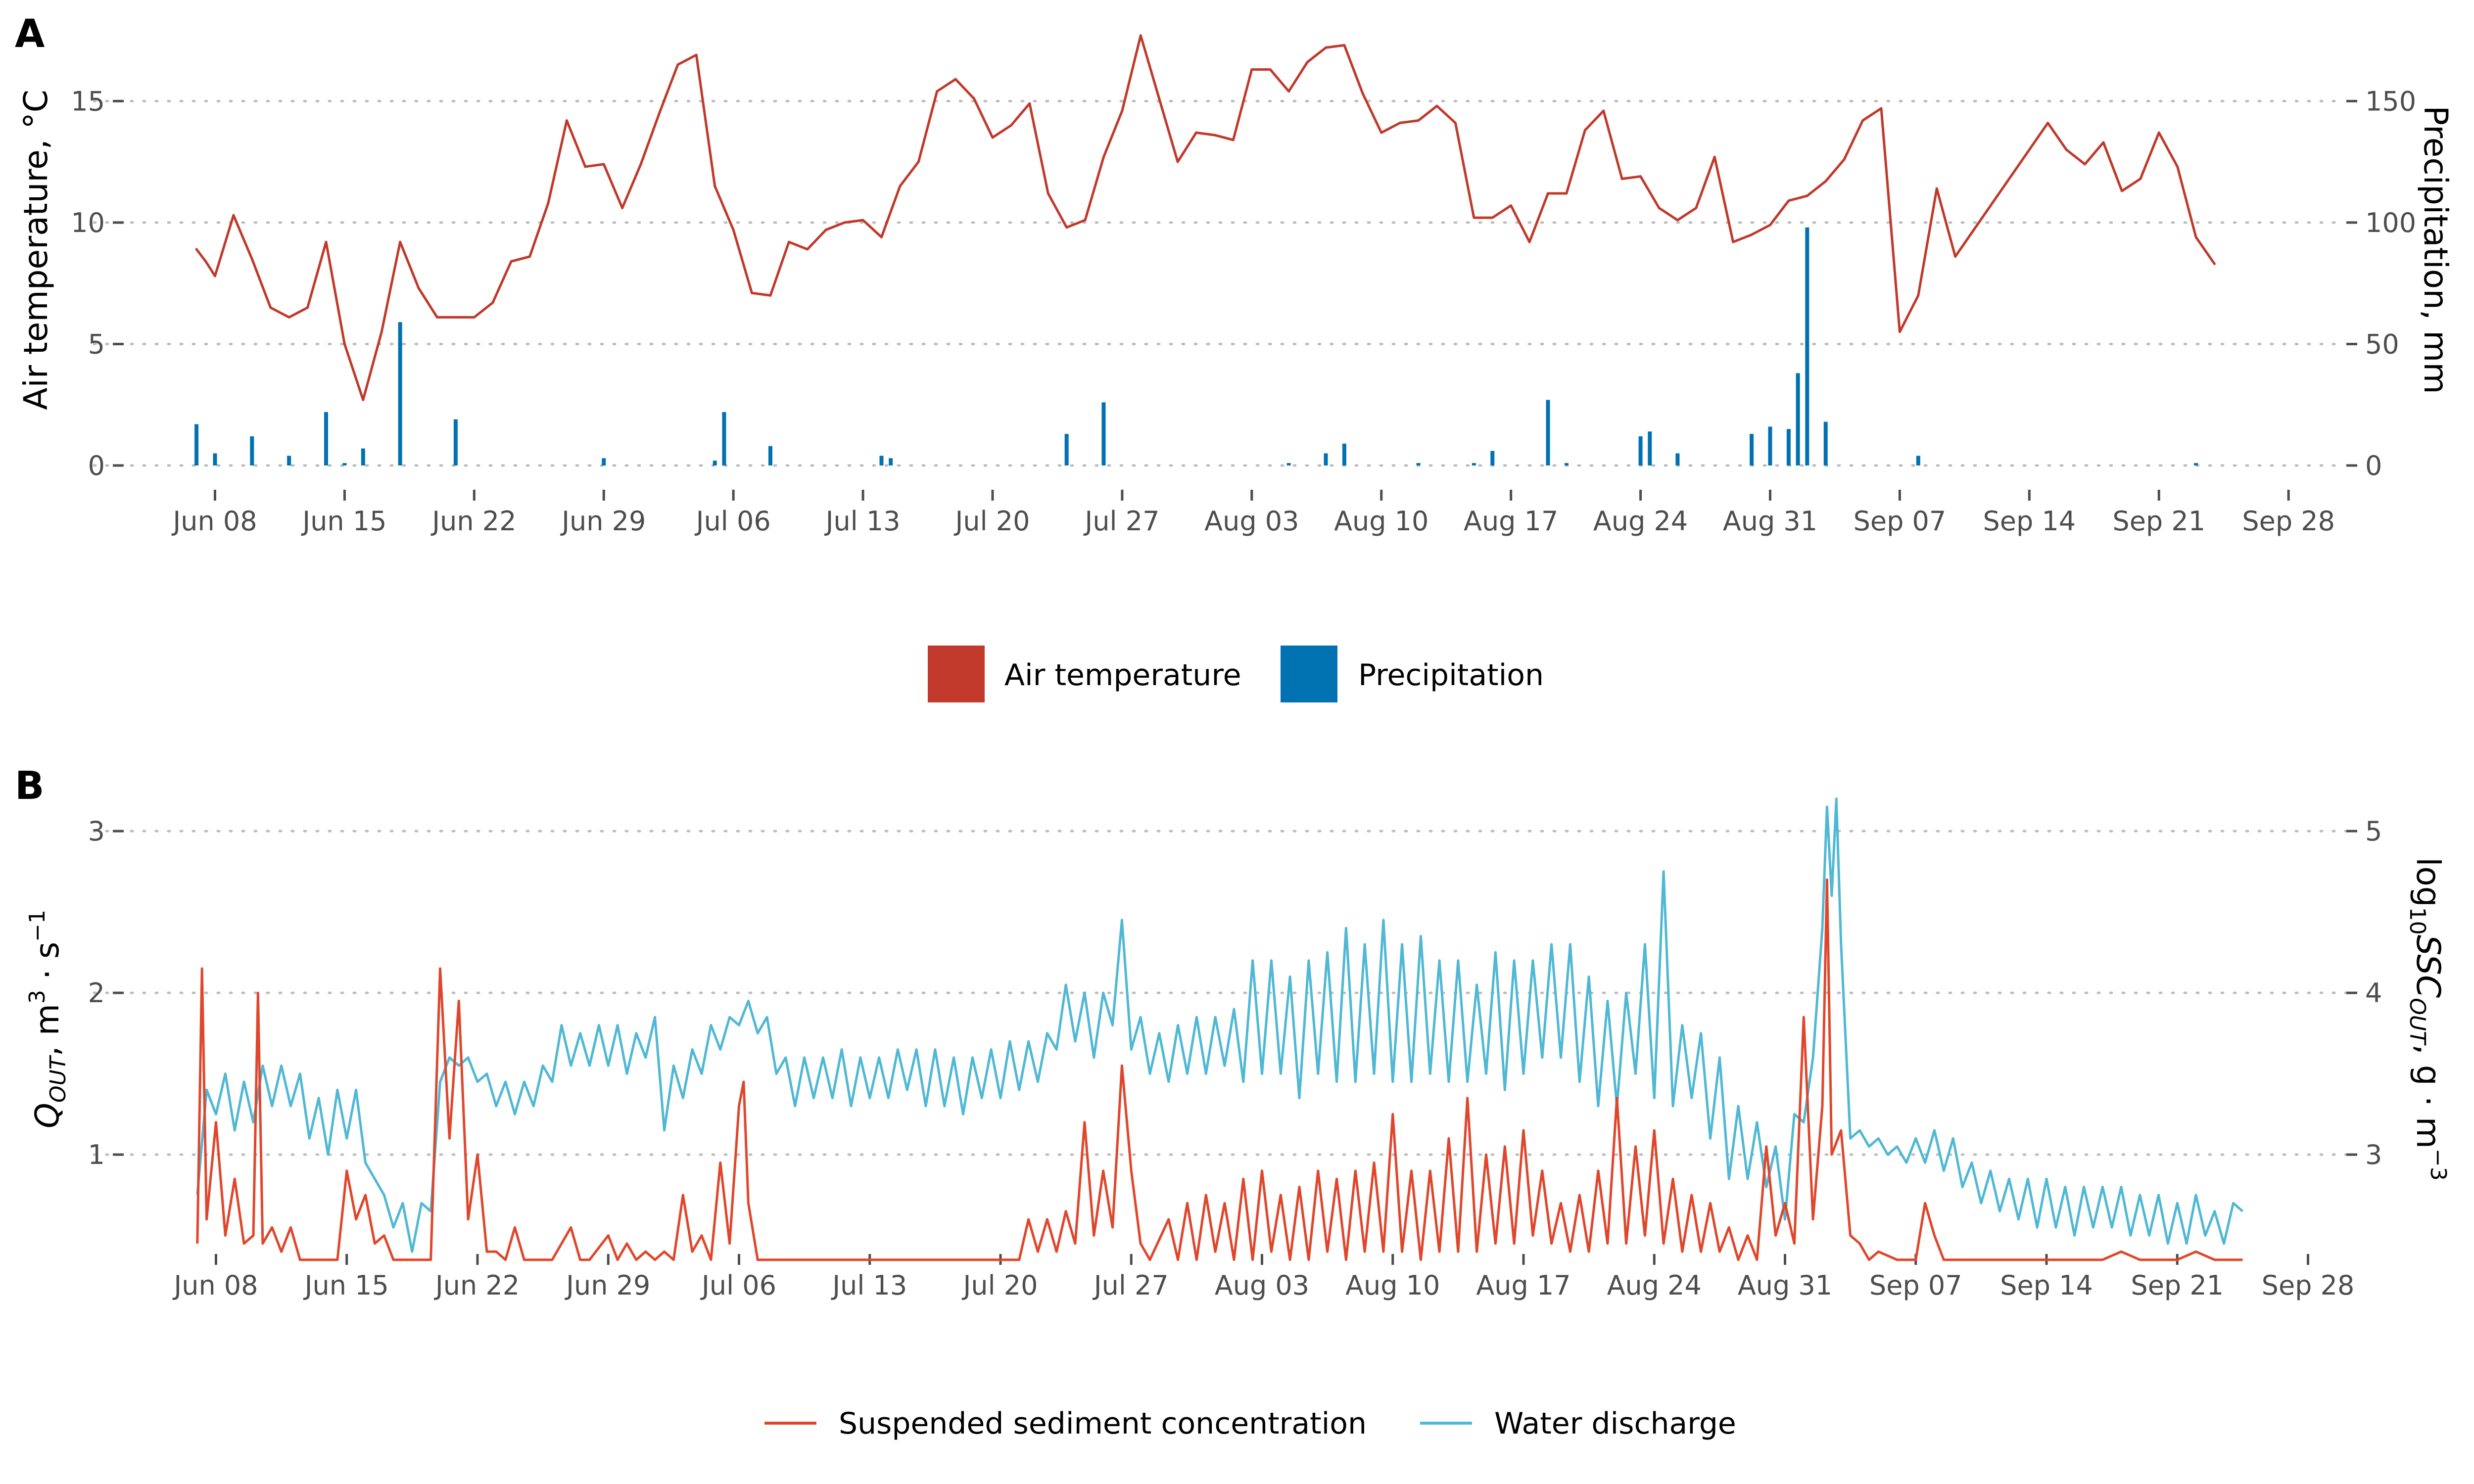  I want to click on y-tick-label: 15, so click(88, 101).